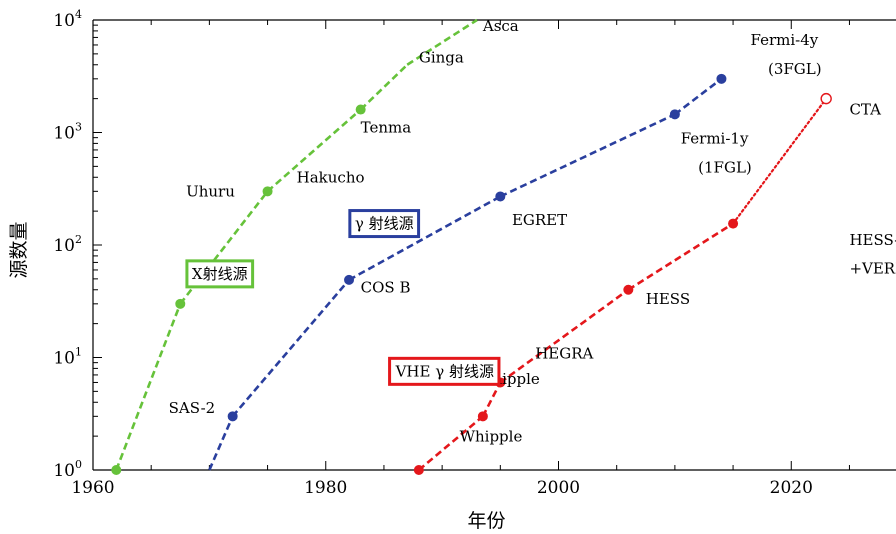 The height and width of the screenshot is (534, 896). What do you see at coordinates (872, 240) in the screenshot?
I see `point-annotation: HESS-II+MAGIC-II` at bounding box center [872, 240].